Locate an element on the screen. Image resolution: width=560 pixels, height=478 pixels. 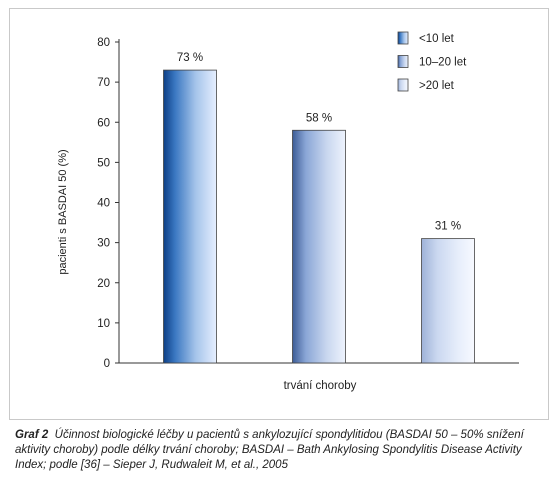
data-label: 31 % is located at coordinates (448, 227).